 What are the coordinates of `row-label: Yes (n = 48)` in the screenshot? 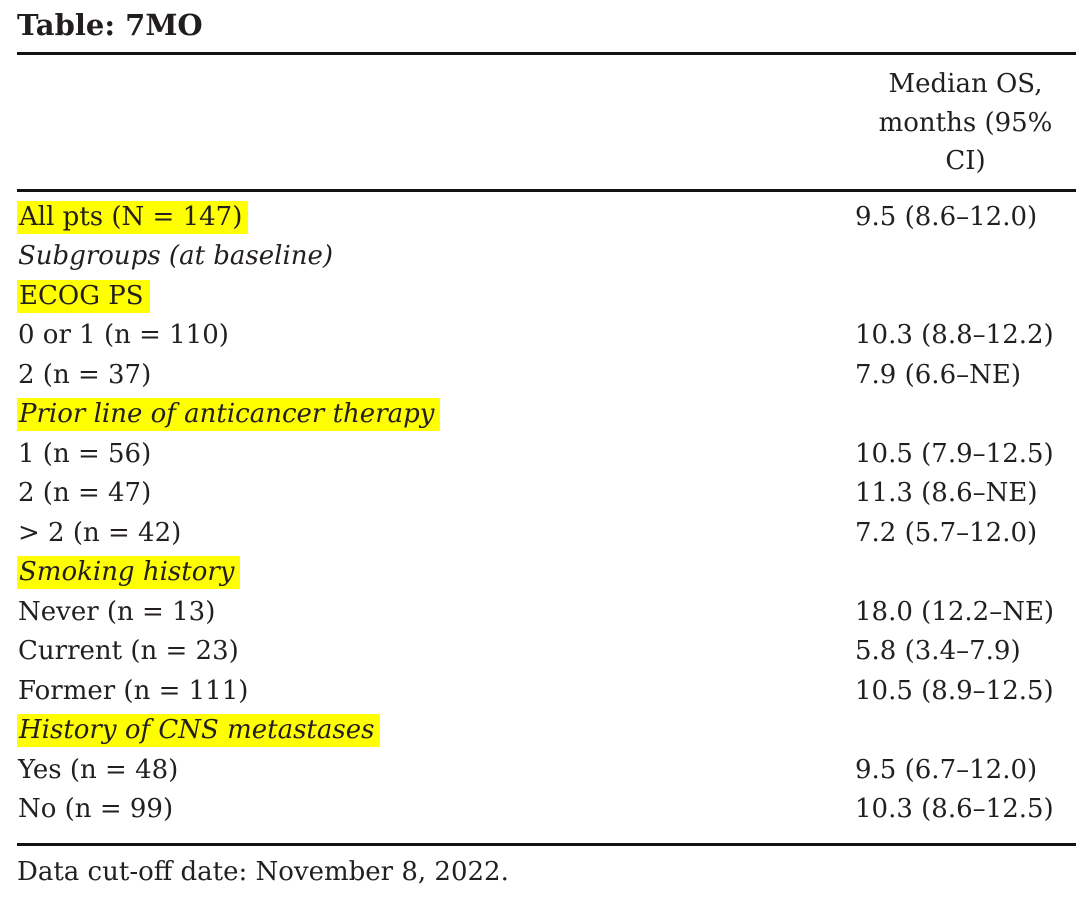 It's located at (98, 769).